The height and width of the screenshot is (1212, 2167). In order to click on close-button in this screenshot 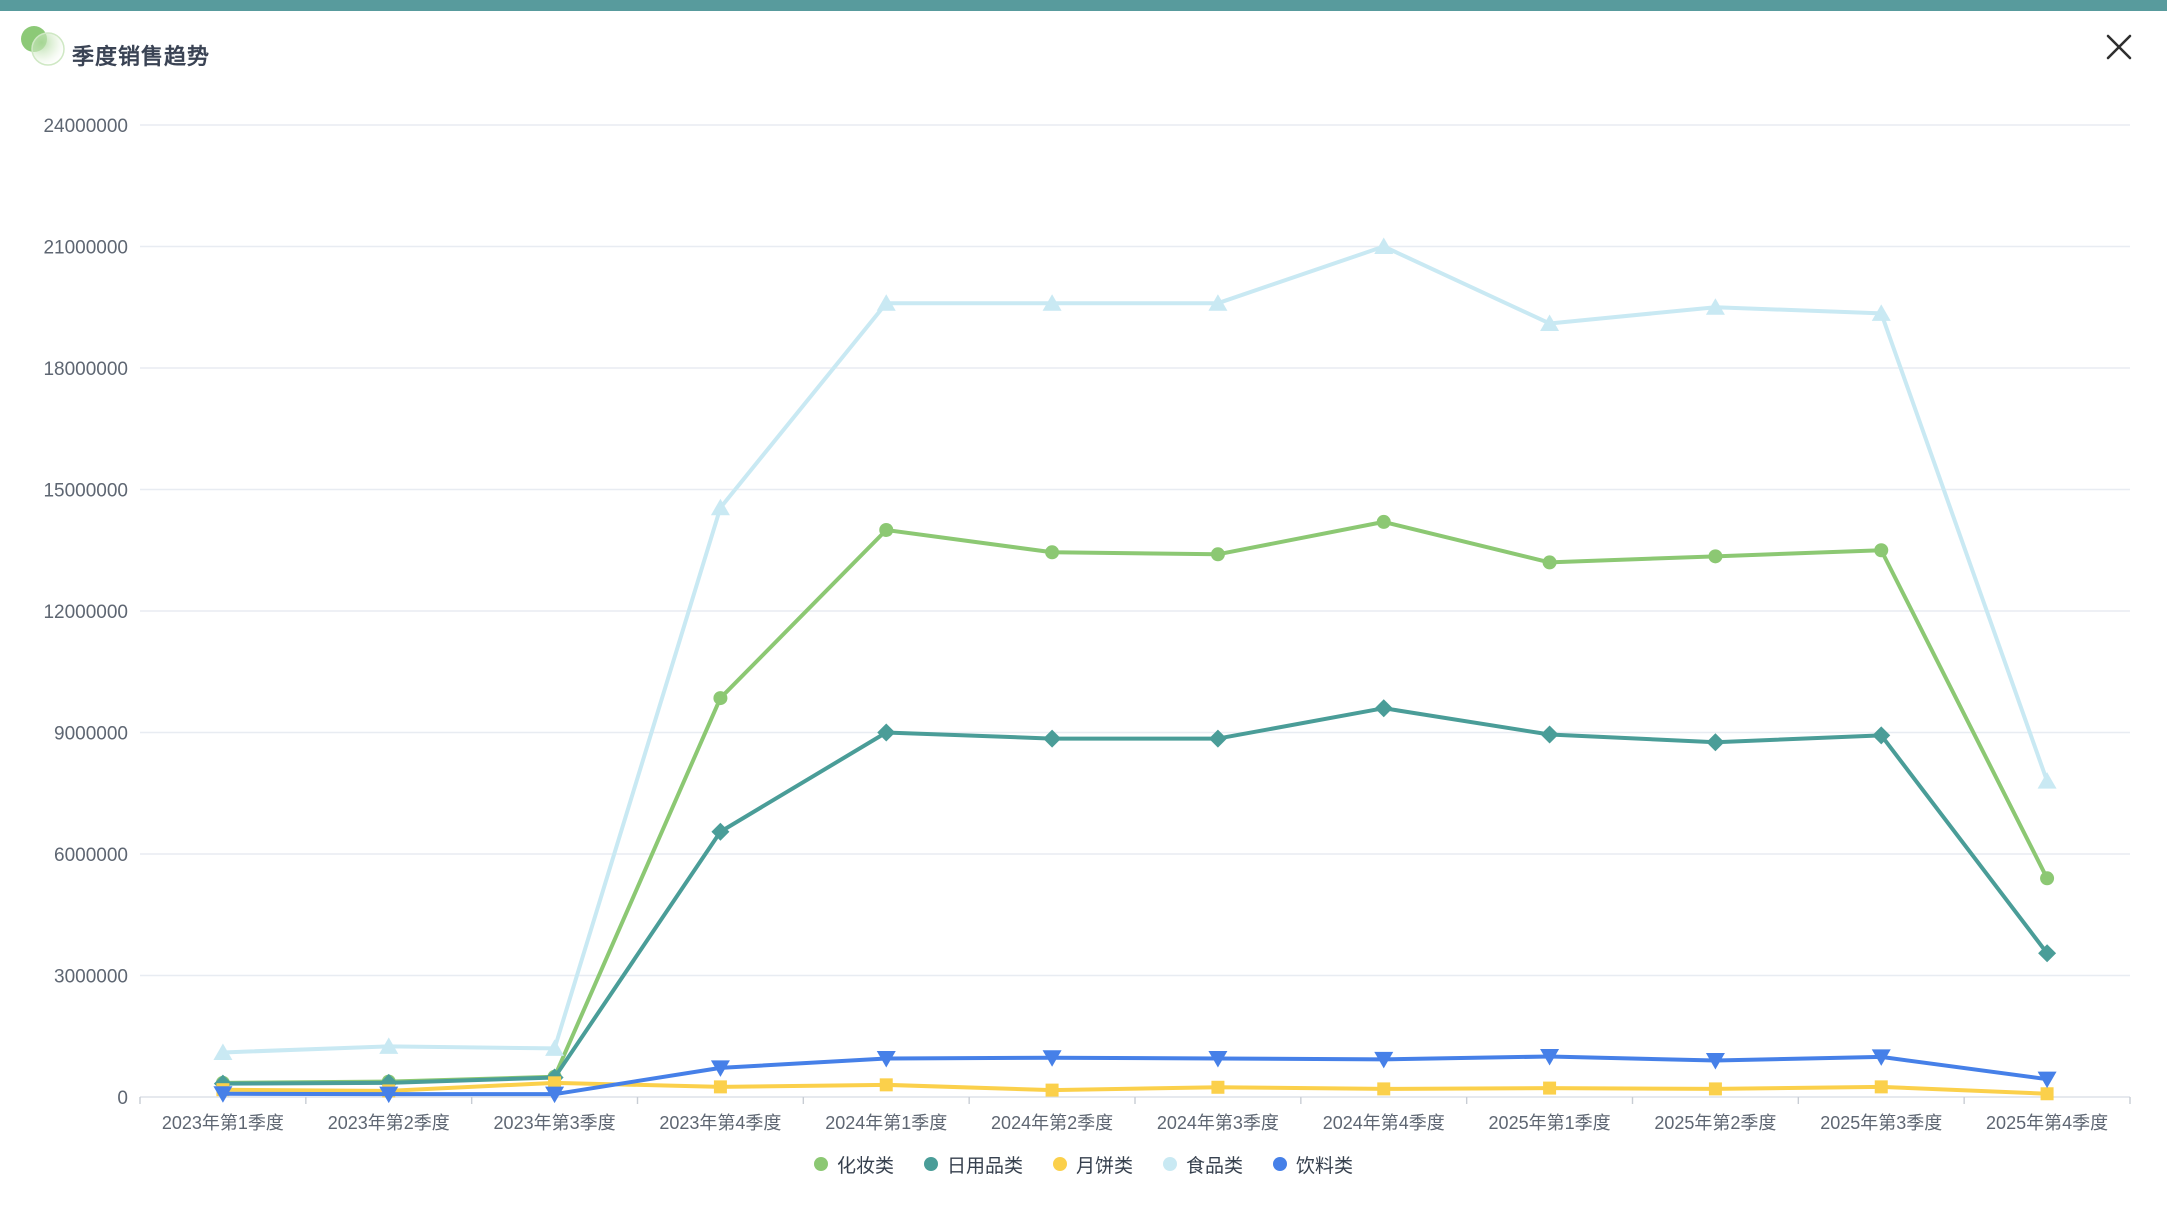, I will do `click(2119, 47)`.